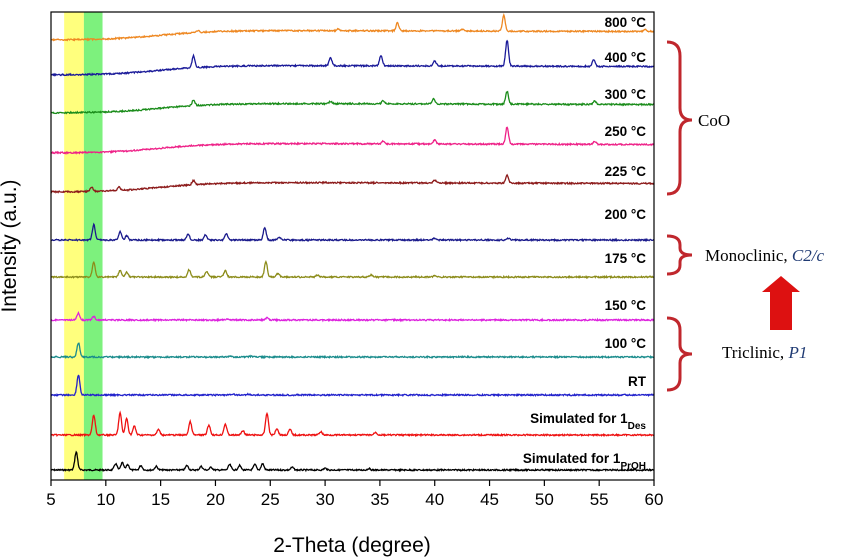 This screenshot has height=558, width=864. I want to click on triclinic-label: Triclinic, P1, so click(764, 352).